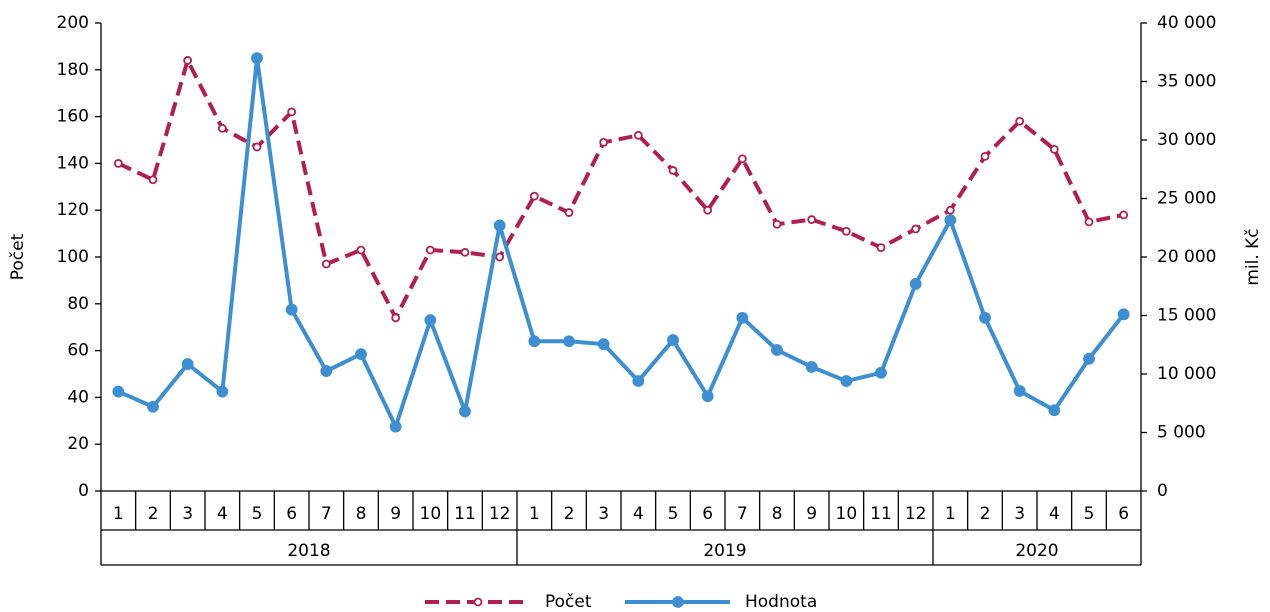 This screenshot has width=1270, height=612. I want to click on legend-label: Počet, so click(568, 602).